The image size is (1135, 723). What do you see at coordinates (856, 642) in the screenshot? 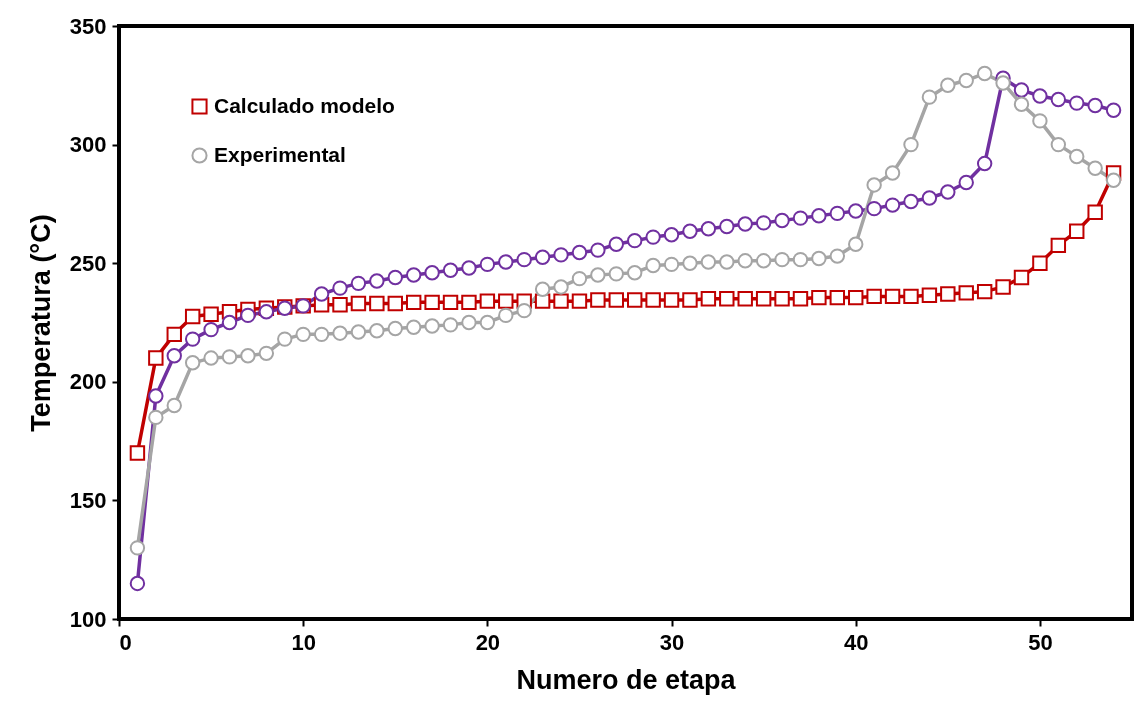
I see `x-tick-label: 40` at bounding box center [856, 642].